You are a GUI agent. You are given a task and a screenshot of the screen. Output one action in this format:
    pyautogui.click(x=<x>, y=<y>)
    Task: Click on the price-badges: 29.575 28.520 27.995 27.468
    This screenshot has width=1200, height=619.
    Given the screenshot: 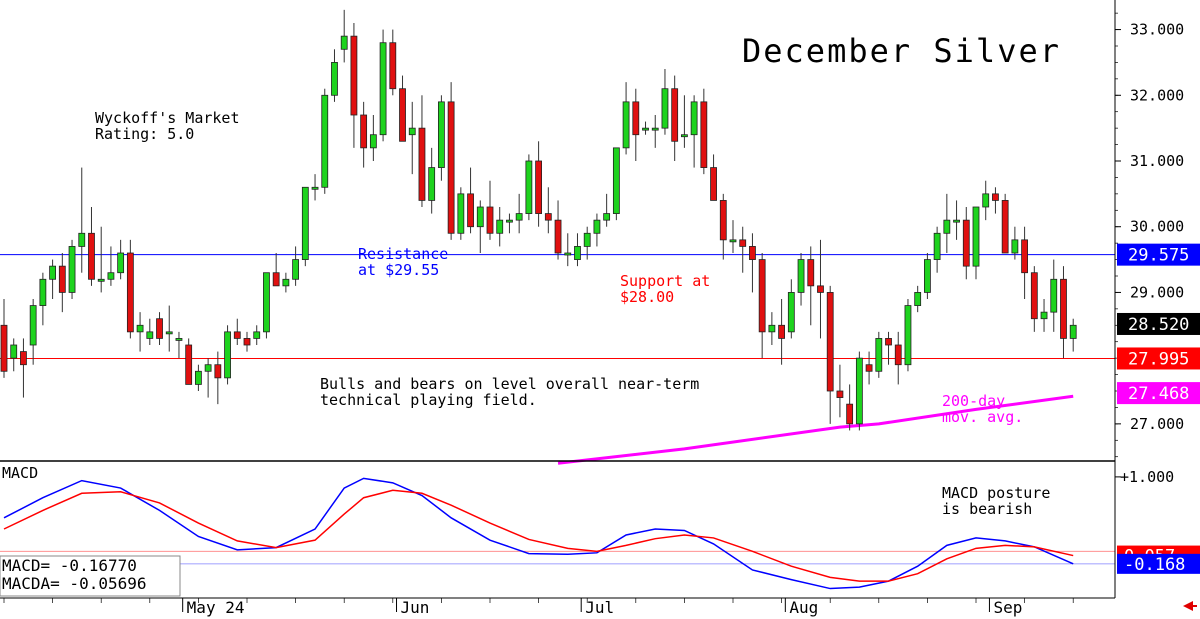 What is the action you would take?
    pyautogui.click(x=1158, y=324)
    